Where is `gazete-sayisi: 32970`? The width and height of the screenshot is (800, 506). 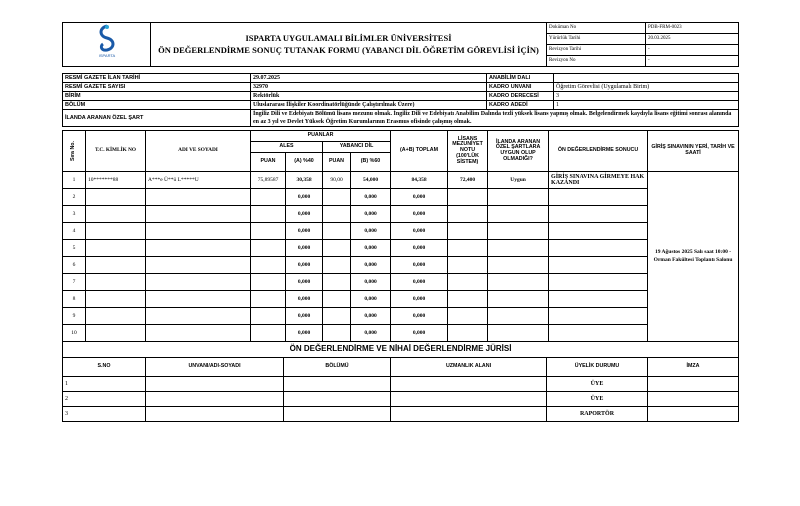 gazete-sayisi: 32970 is located at coordinates (368, 87).